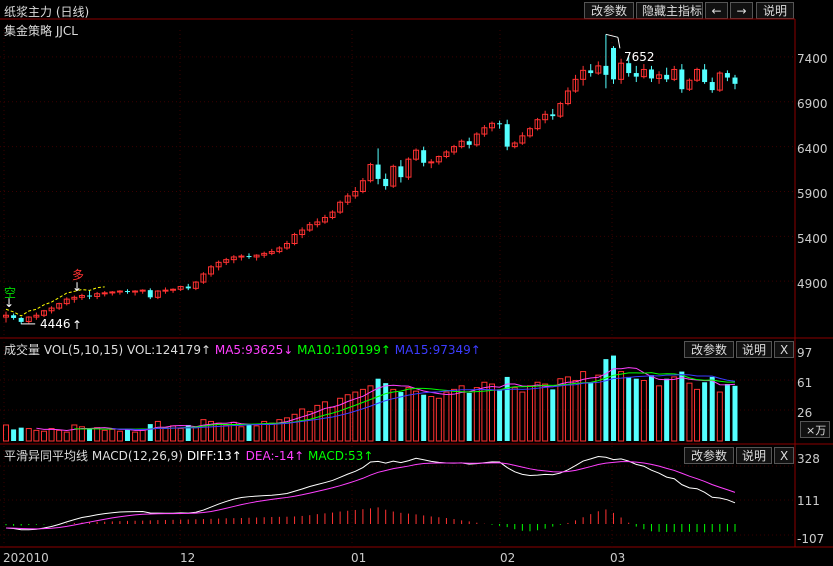 The width and height of the screenshot is (833, 566). What do you see at coordinates (754, 349) in the screenshot?
I see `volume-help-button: 说明` at bounding box center [754, 349].